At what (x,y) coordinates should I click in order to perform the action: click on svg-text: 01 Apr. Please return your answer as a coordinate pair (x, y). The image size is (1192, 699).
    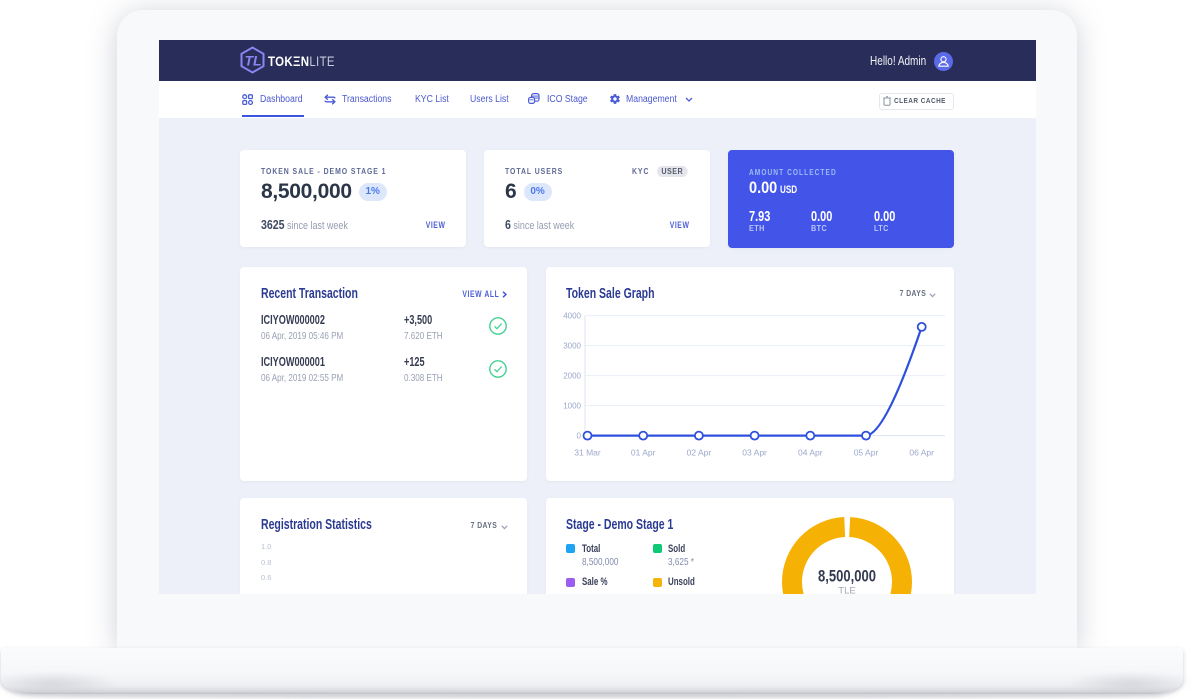
    Looking at the image, I should click on (643, 453).